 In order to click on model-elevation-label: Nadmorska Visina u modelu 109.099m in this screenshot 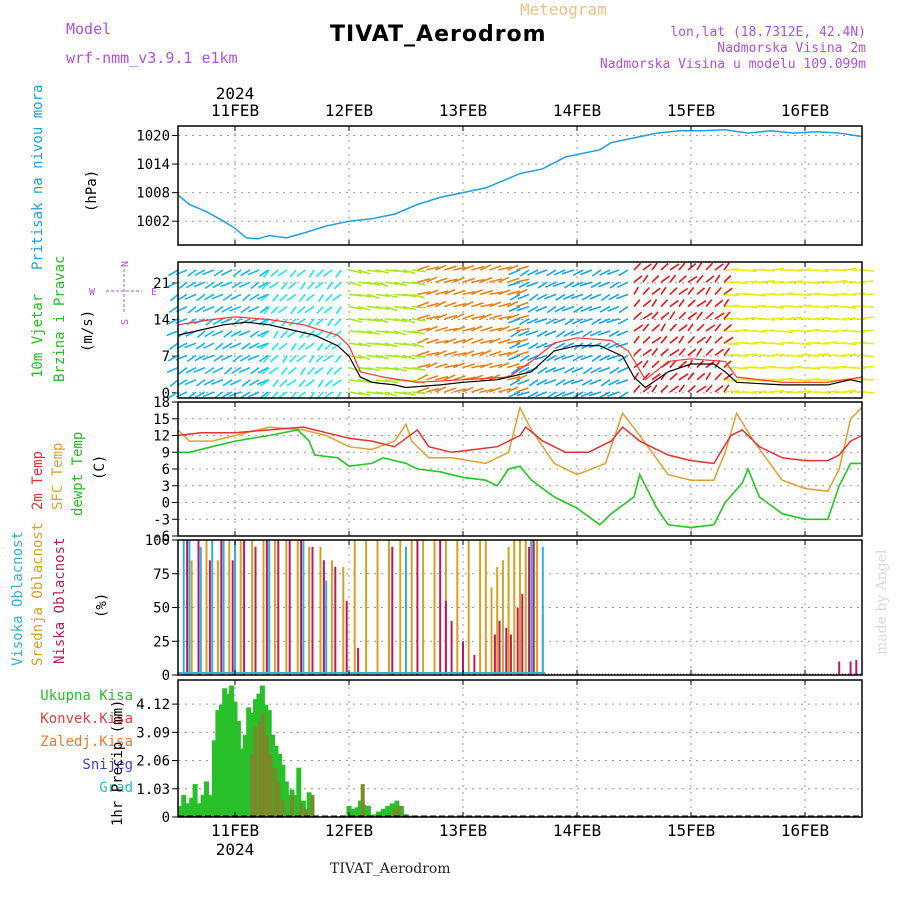, I will do `click(732, 64)`.